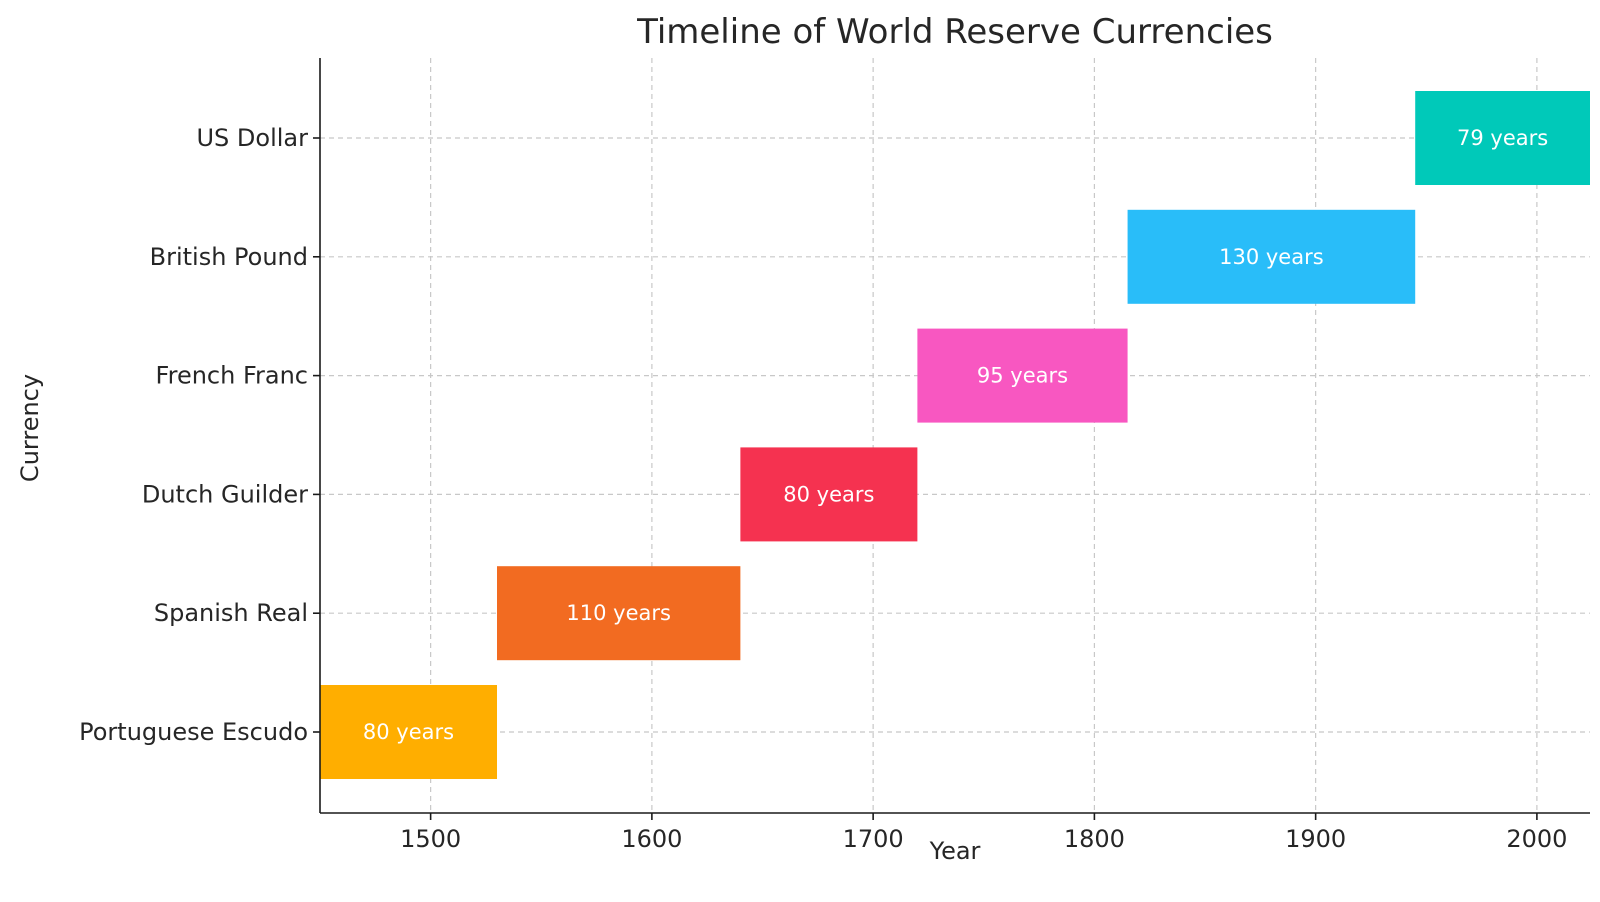  What do you see at coordinates (229, 257) in the screenshot?
I see `y-tick-label: British Pound` at bounding box center [229, 257].